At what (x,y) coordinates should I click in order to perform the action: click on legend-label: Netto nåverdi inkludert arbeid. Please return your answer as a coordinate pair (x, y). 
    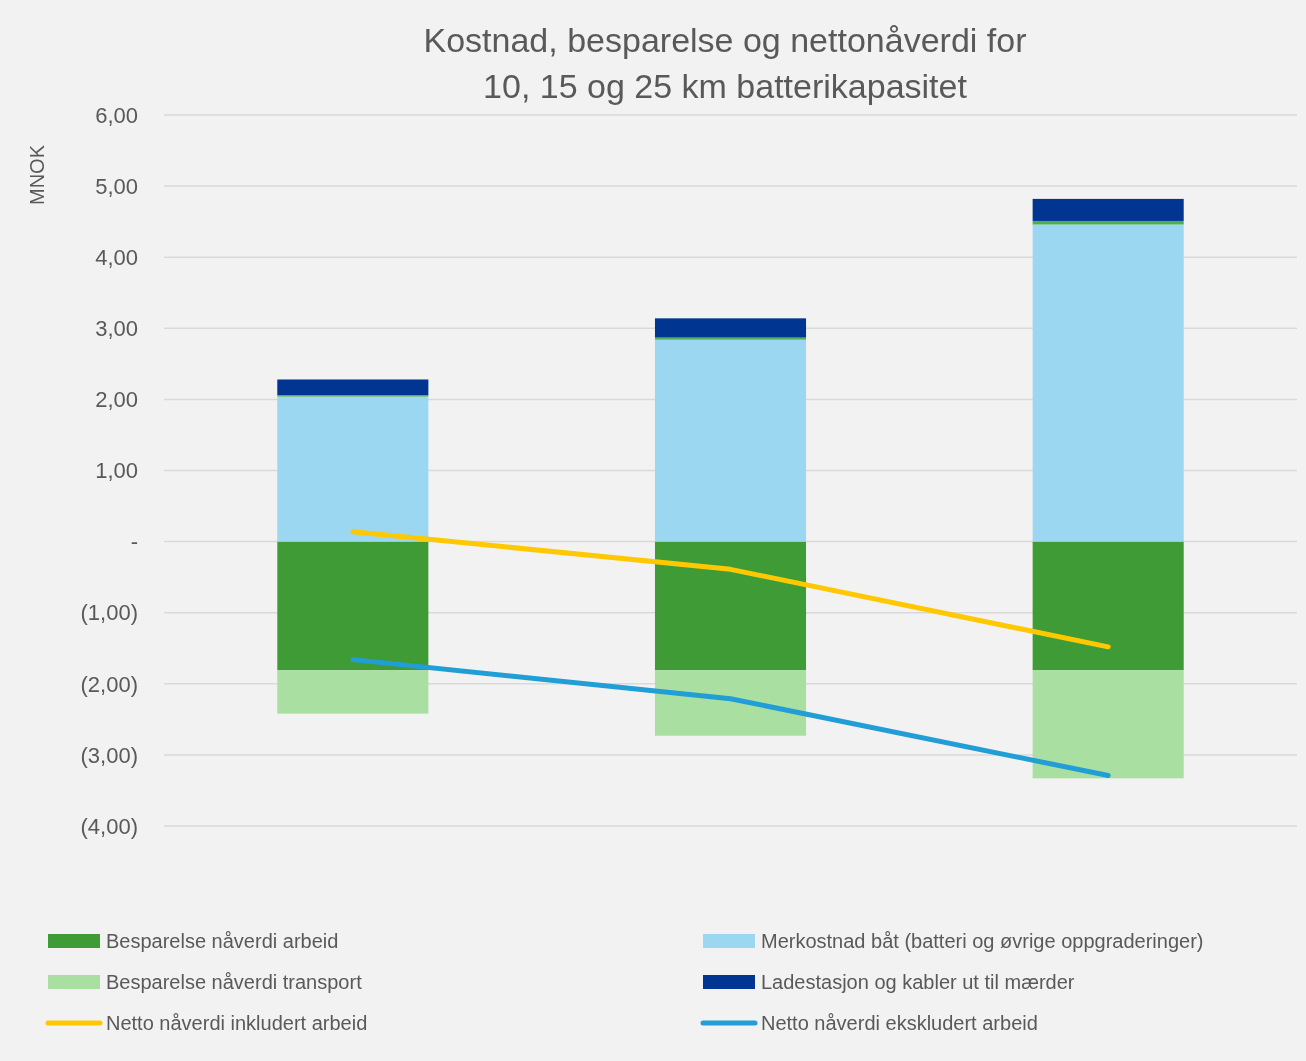
    Looking at the image, I should click on (237, 1023).